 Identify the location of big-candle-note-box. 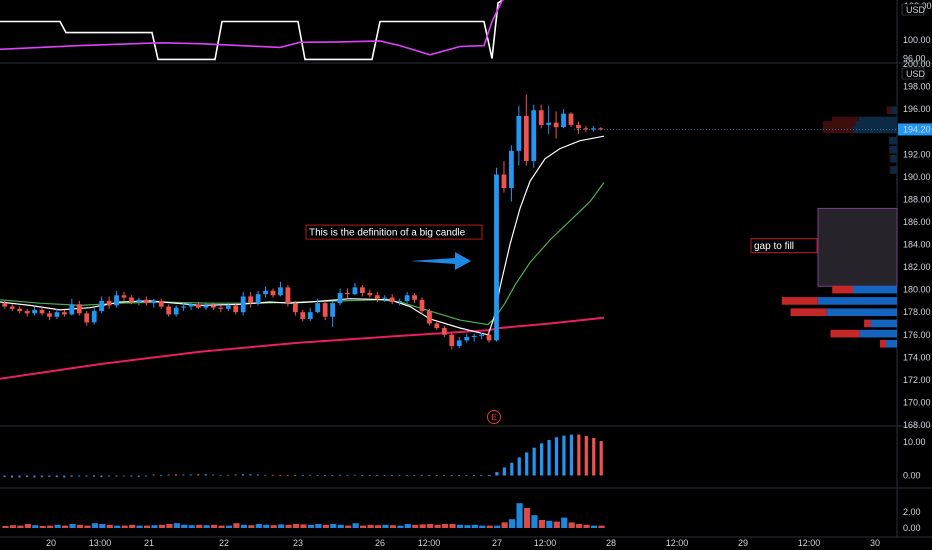
(394, 232).